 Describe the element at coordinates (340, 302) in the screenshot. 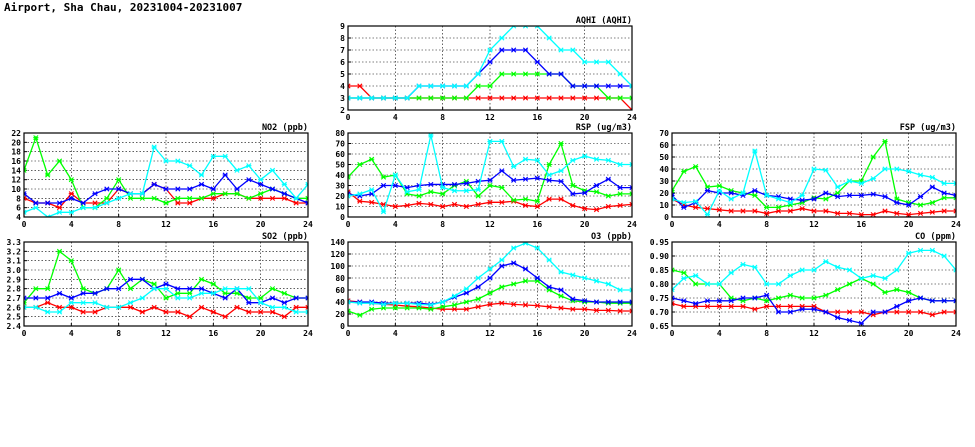

I see `o3-y-tick-label: 40` at that location.